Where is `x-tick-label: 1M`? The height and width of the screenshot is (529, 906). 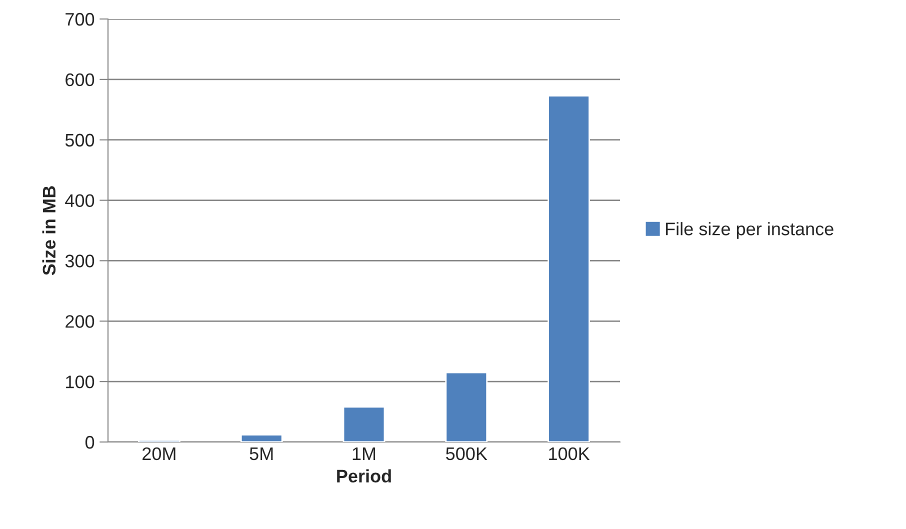
x-tick-label: 1M is located at coordinates (364, 454).